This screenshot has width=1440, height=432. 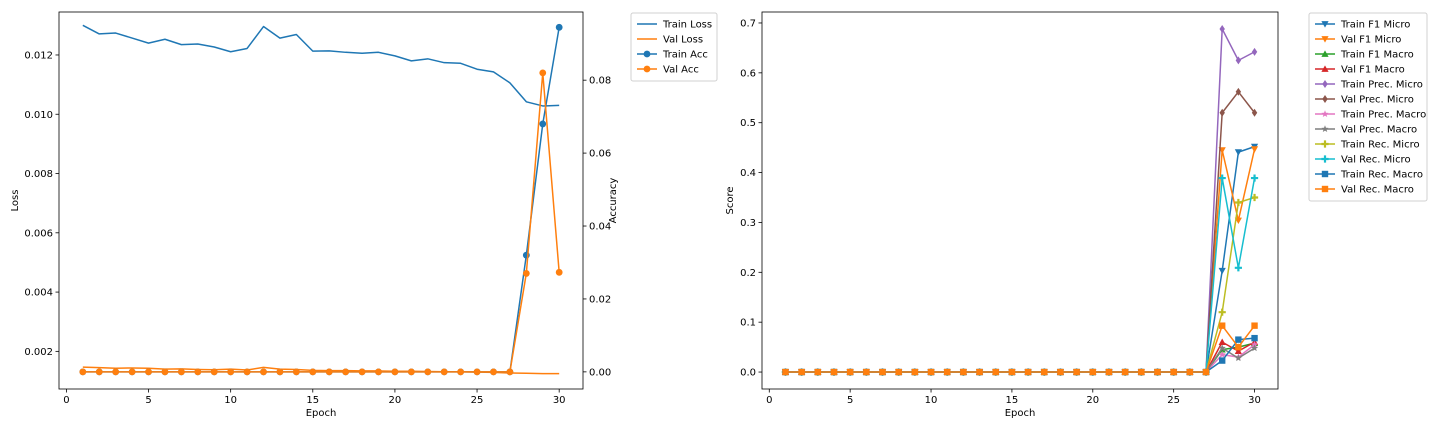 What do you see at coordinates (321, 65) in the screenshot?
I see `series-train-loss` at bounding box center [321, 65].